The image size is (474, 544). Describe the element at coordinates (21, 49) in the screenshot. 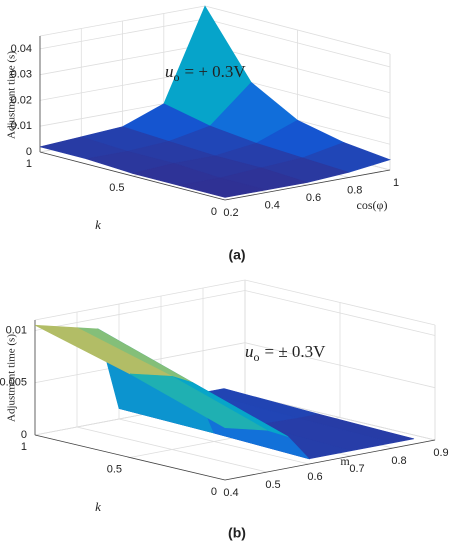

I see `z-tick-label: 0.04` at that location.